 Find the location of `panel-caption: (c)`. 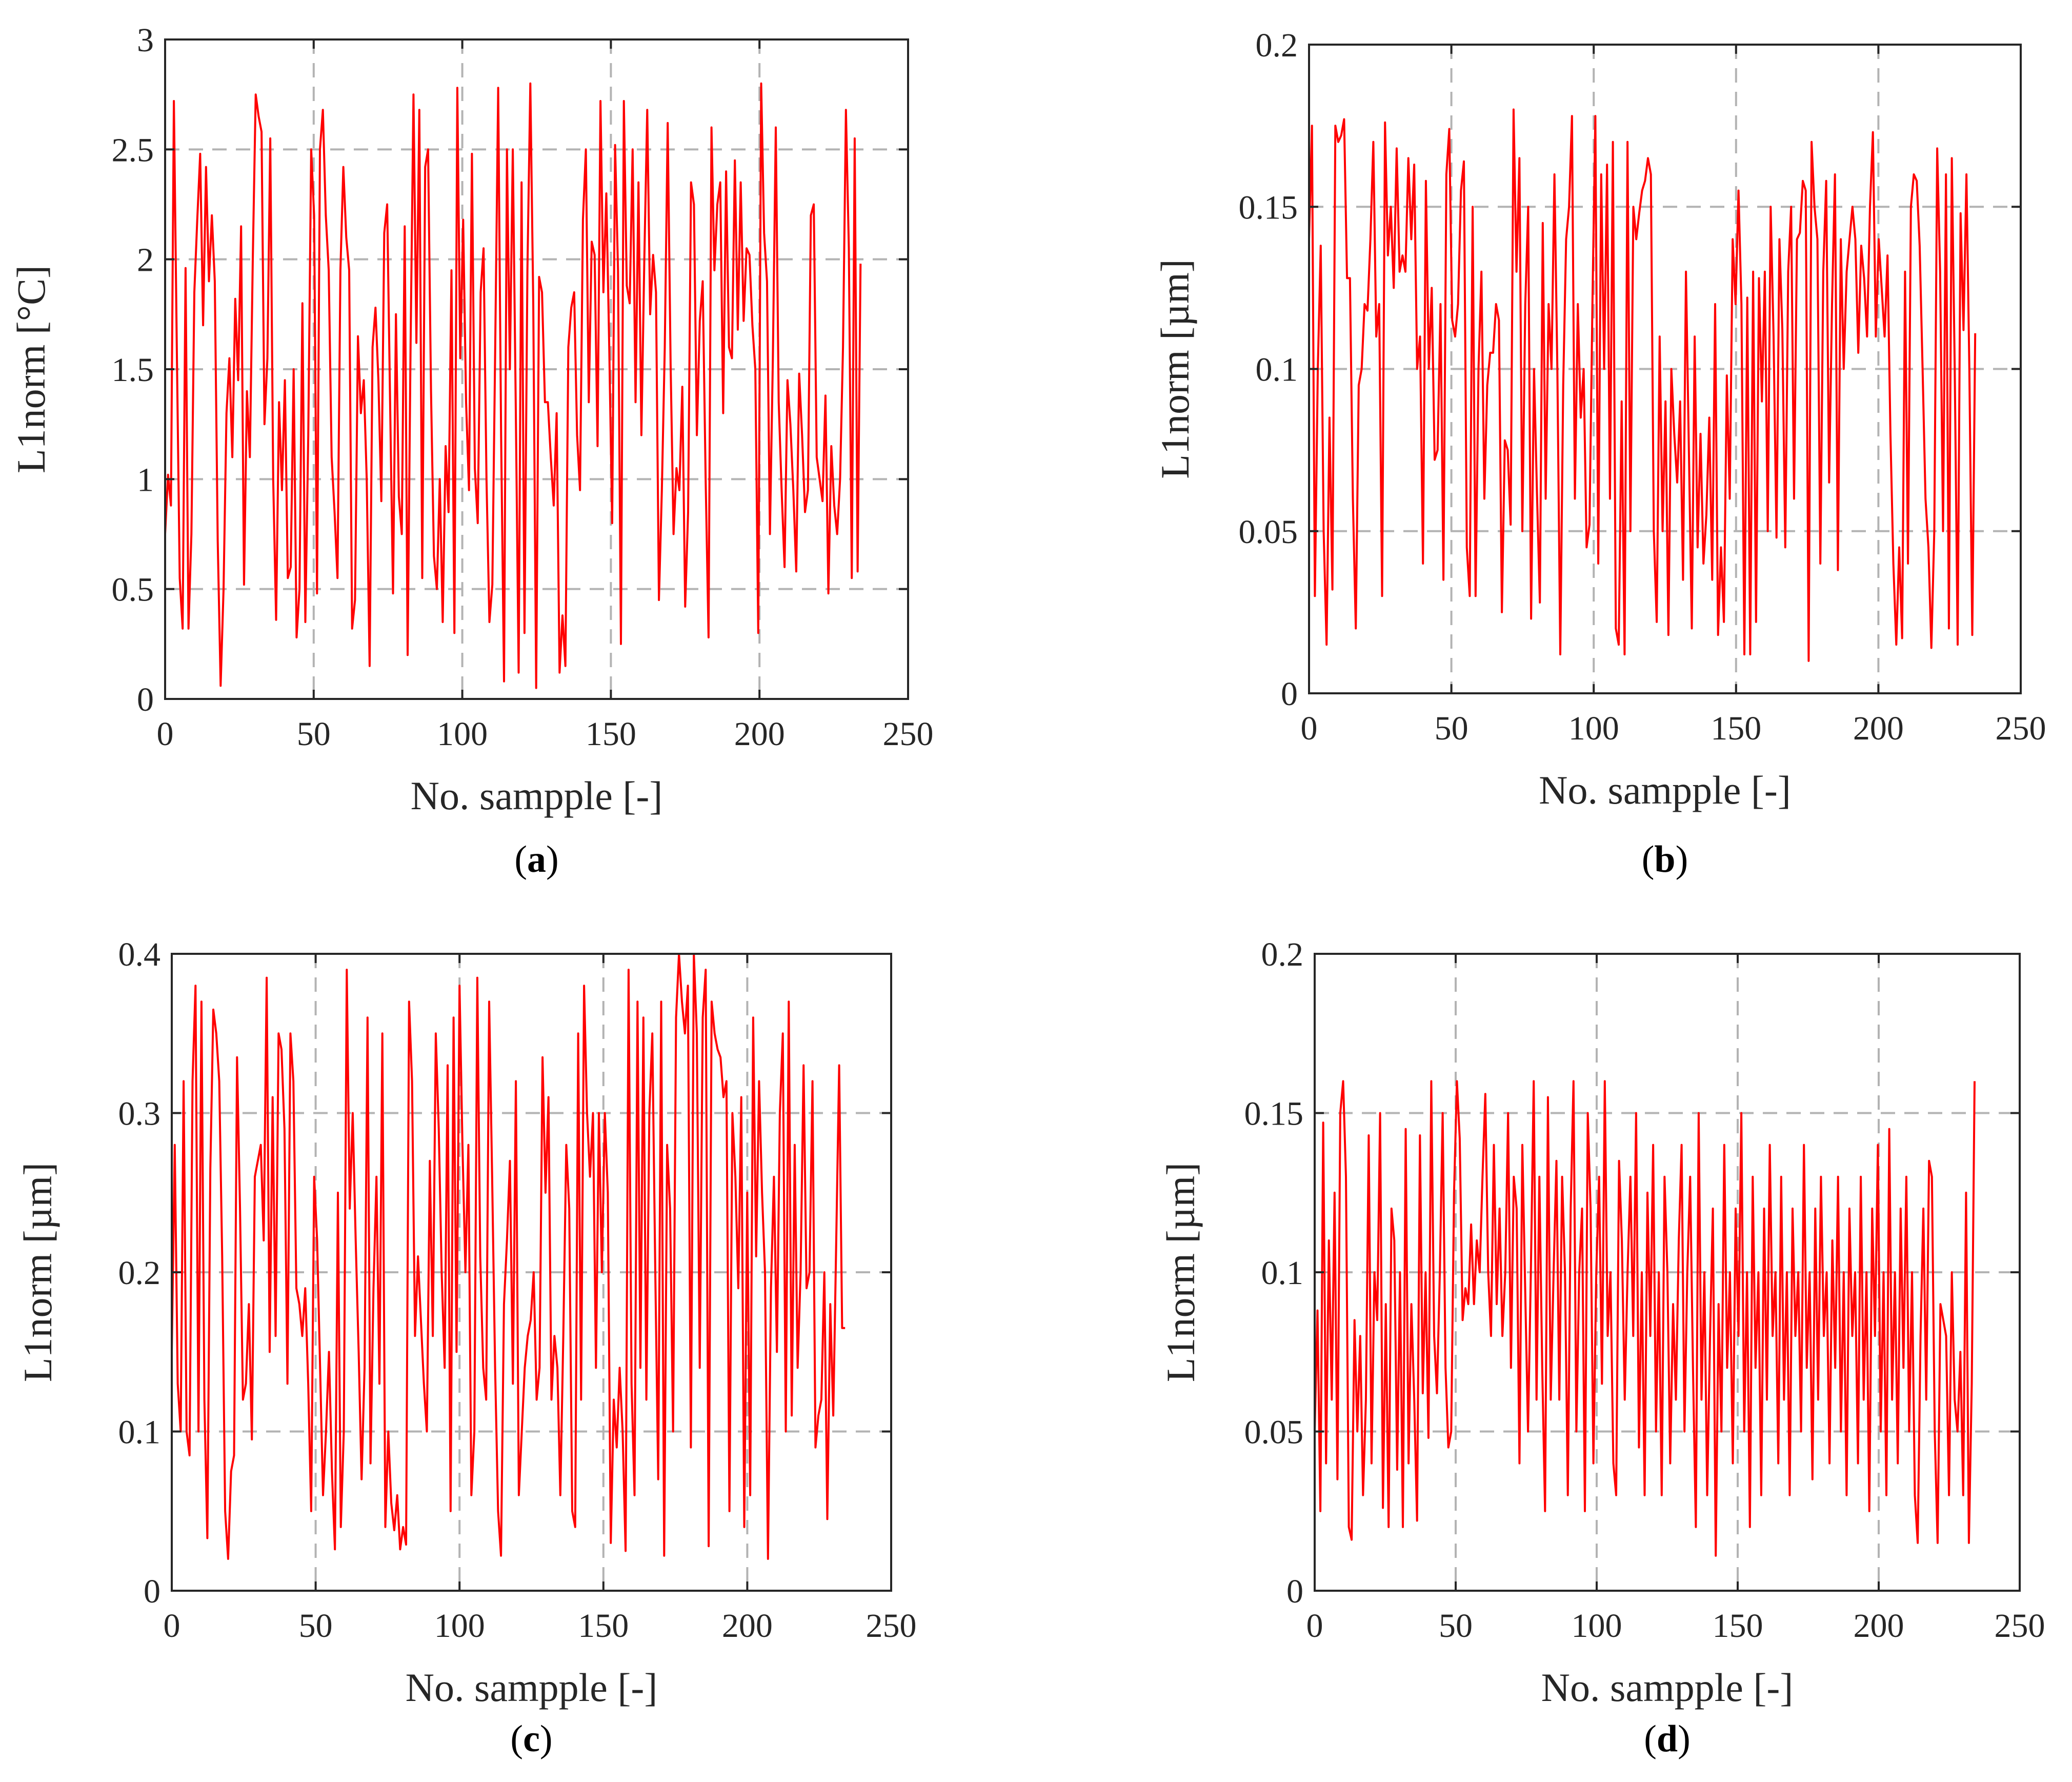

panel-caption: (c) is located at coordinates (531, 1739).